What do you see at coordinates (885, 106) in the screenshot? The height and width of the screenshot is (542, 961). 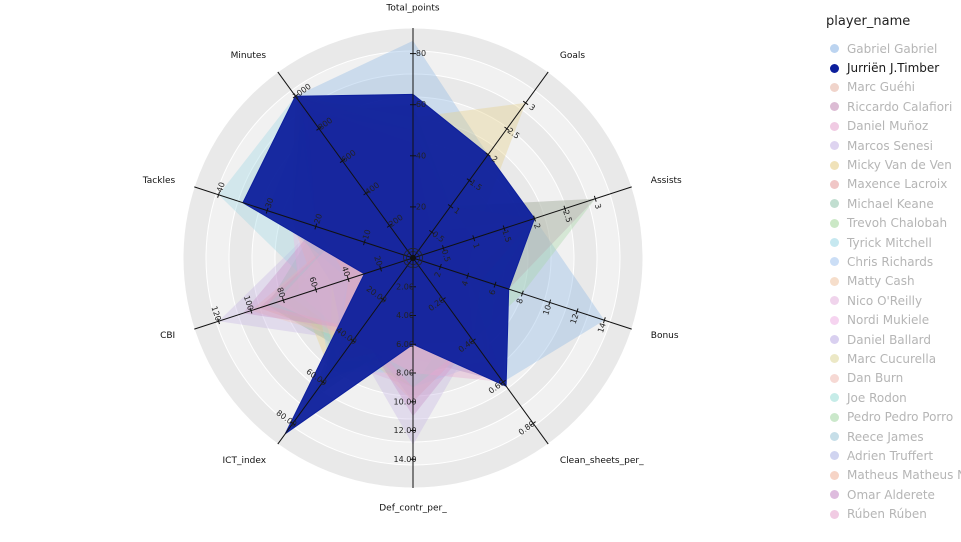 I see `legend-item: Riccardo Calafiori` at bounding box center [885, 106].